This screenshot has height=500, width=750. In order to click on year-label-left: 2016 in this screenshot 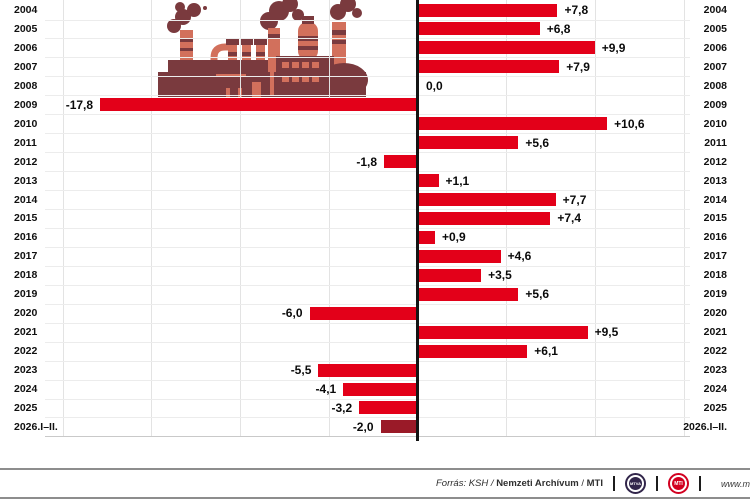, I will do `click(26, 237)`.